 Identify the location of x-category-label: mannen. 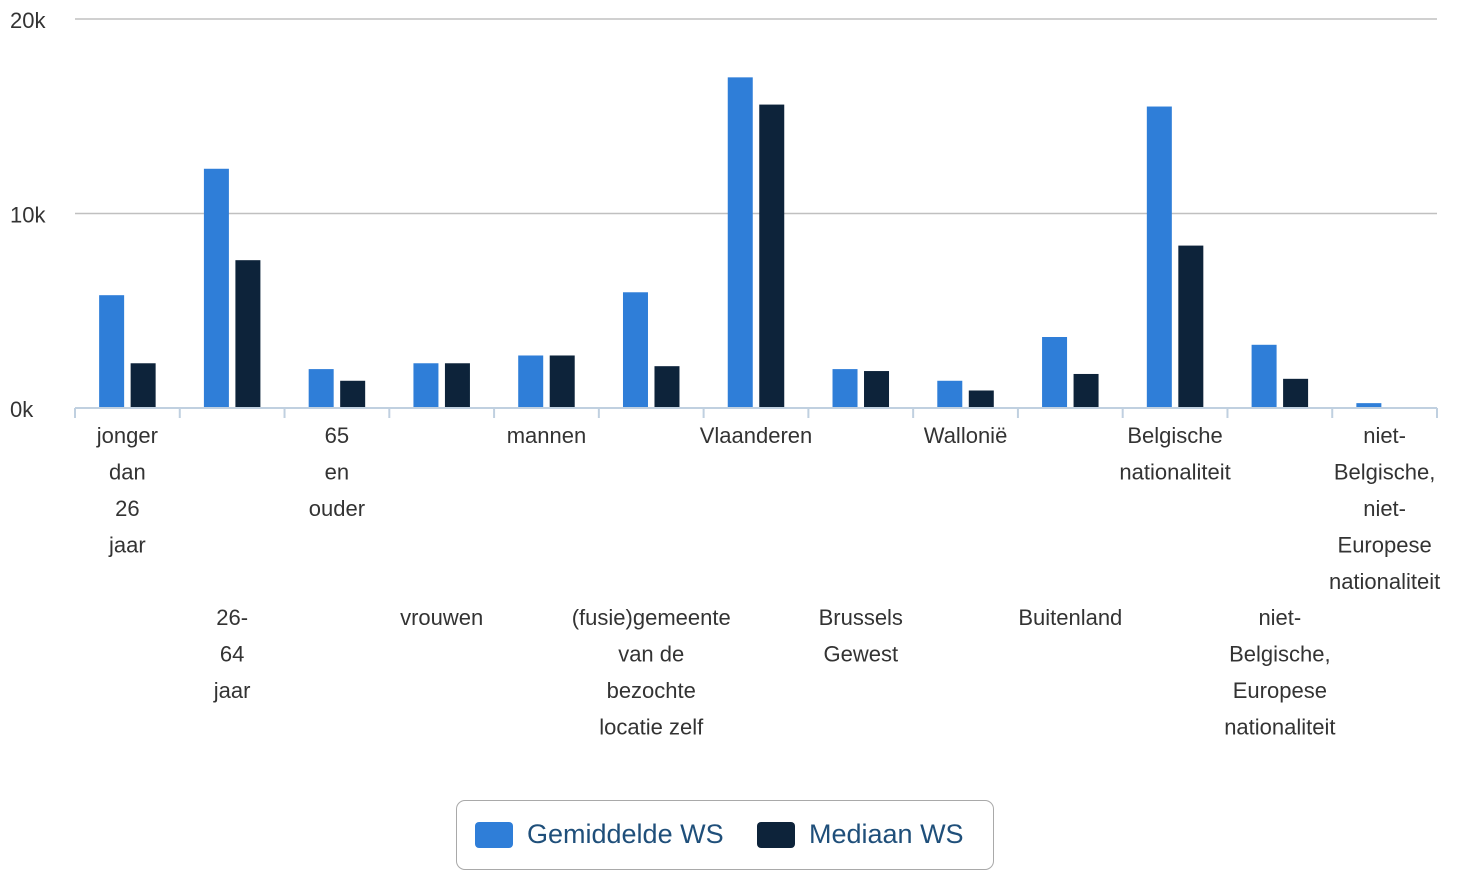
(547, 435).